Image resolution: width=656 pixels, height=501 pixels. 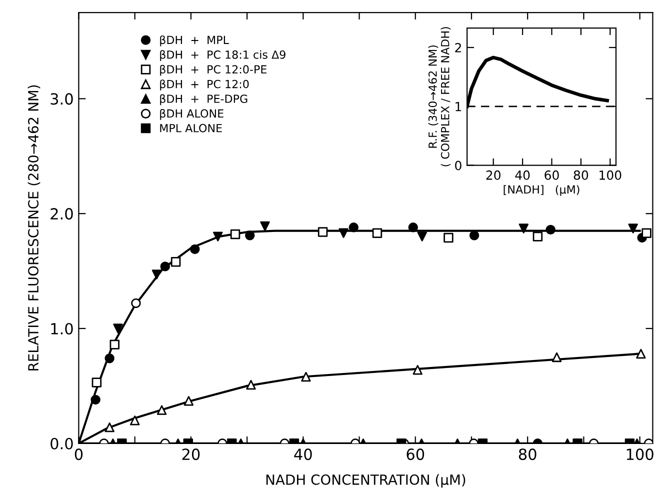 I want to click on legend-label: MPL ALONE, so click(x=191, y=128).